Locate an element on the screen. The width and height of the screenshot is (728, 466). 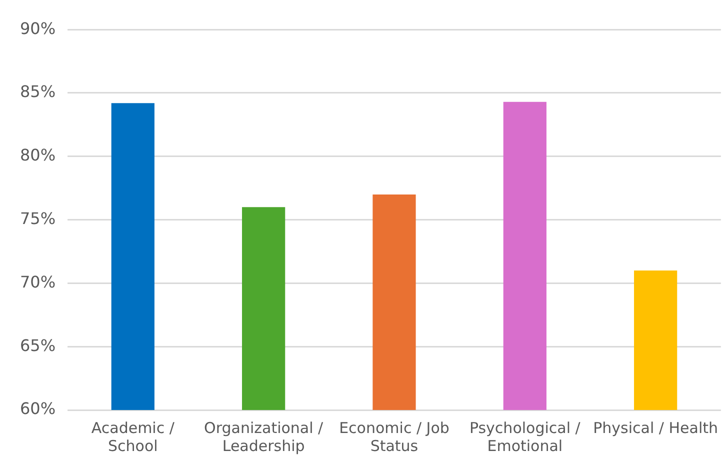
x-tick-label: Economic / Job Status is located at coordinates (394, 436).